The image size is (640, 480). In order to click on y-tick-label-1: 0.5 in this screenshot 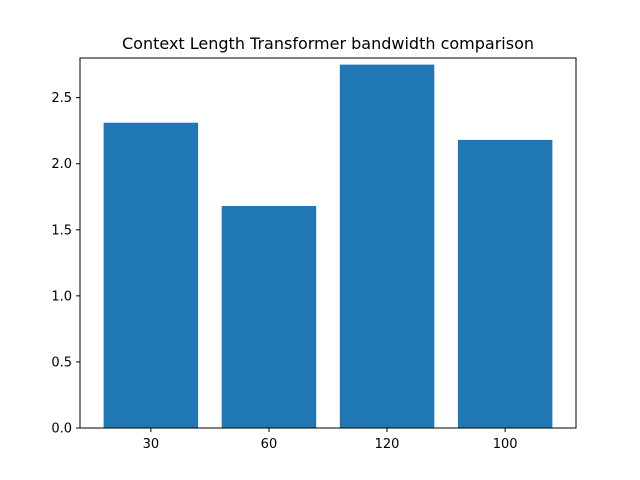, I will do `click(61, 362)`.